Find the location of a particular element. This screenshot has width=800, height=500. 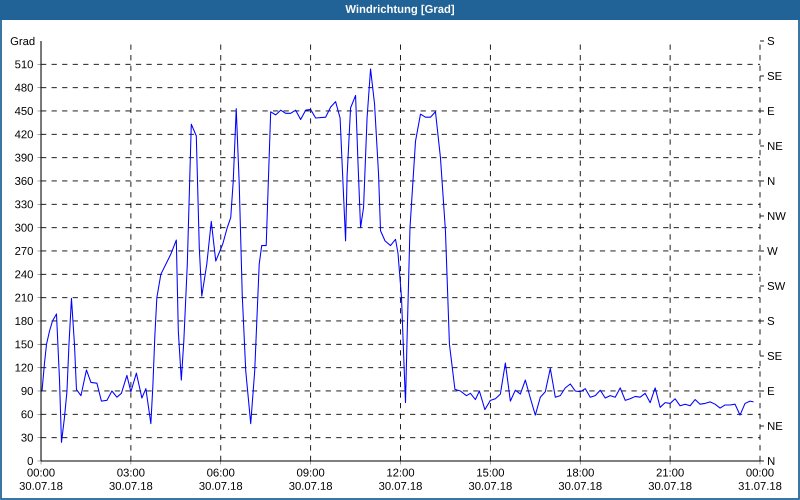

x-tick-label: 21:00 30.07.18 is located at coordinates (670, 479).